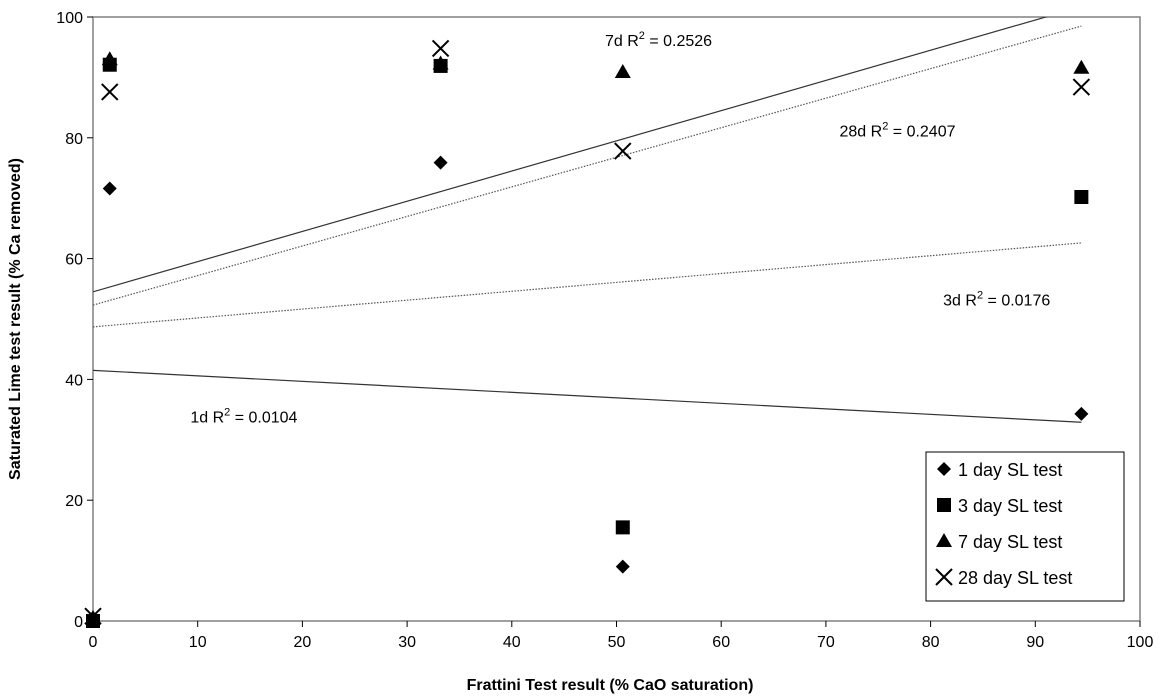 The image size is (1167, 700). I want to click on legend-marker-square, so click(944, 505).